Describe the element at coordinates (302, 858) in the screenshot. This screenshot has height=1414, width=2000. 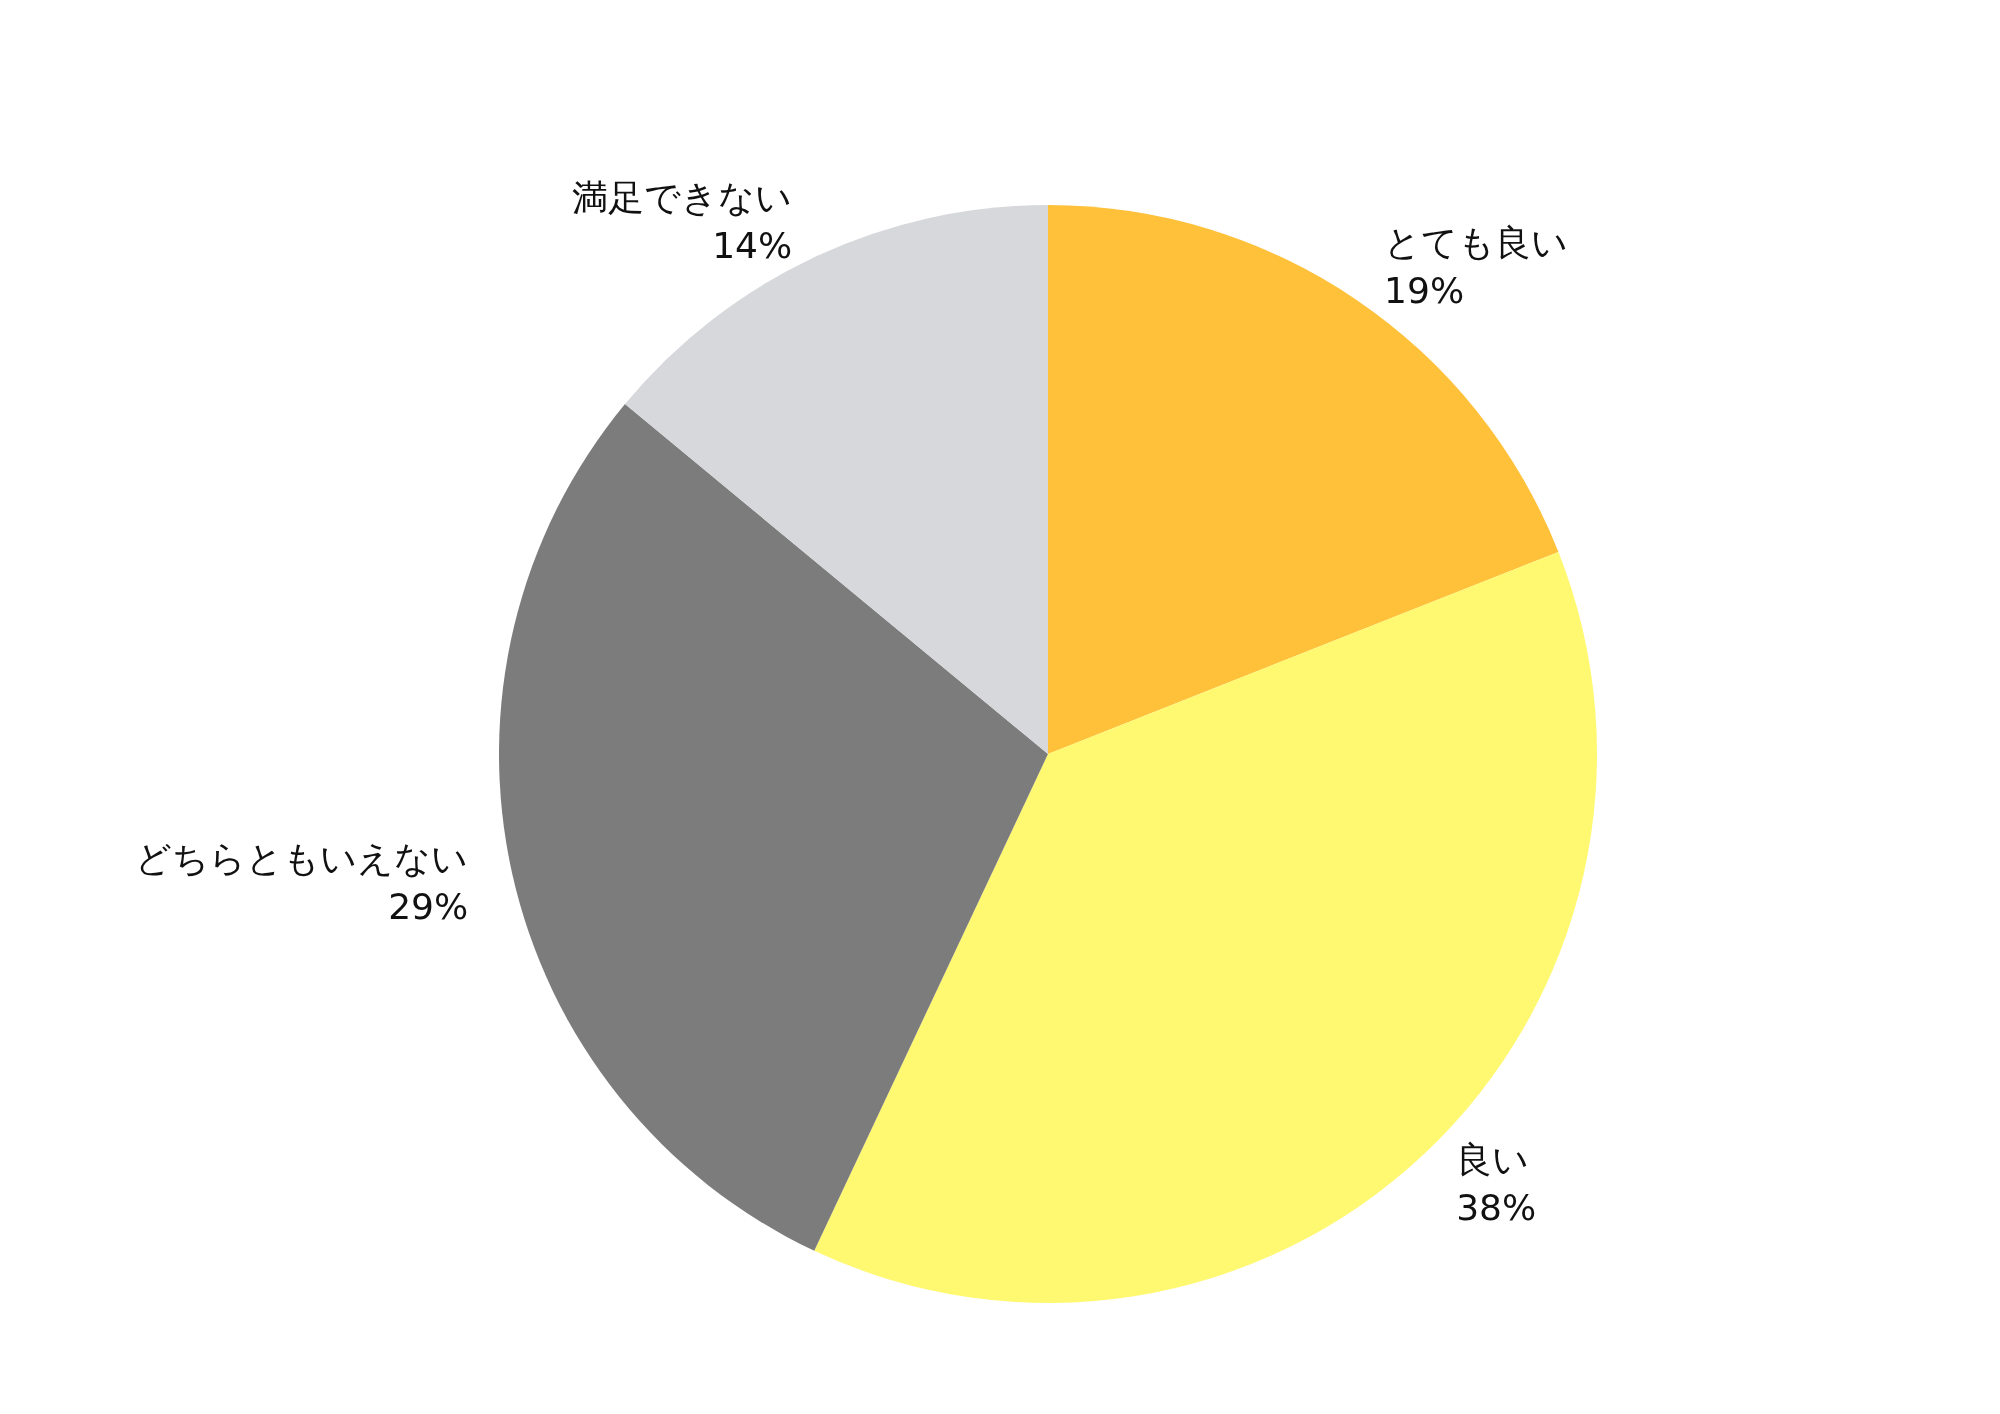
I see `slice-label: どちらともいえない` at that location.